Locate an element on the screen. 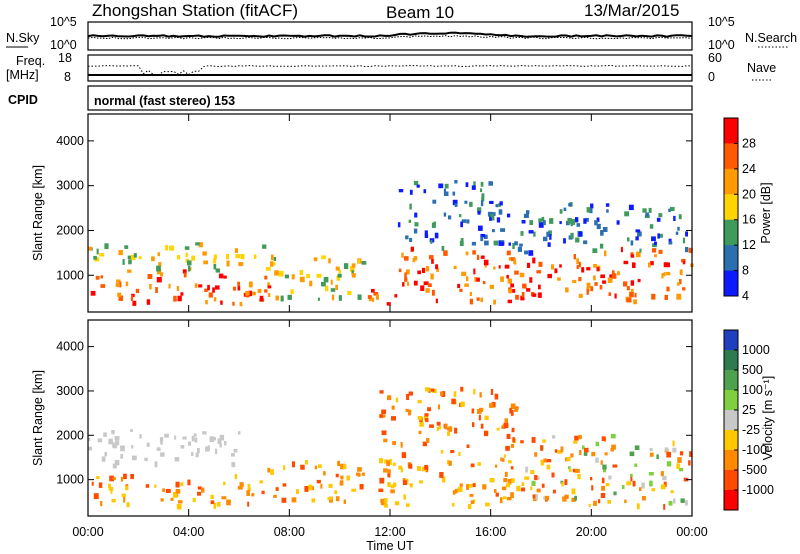 The height and width of the screenshot is (554, 800). freq-label-line2: [MHz] is located at coordinates (22, 75).